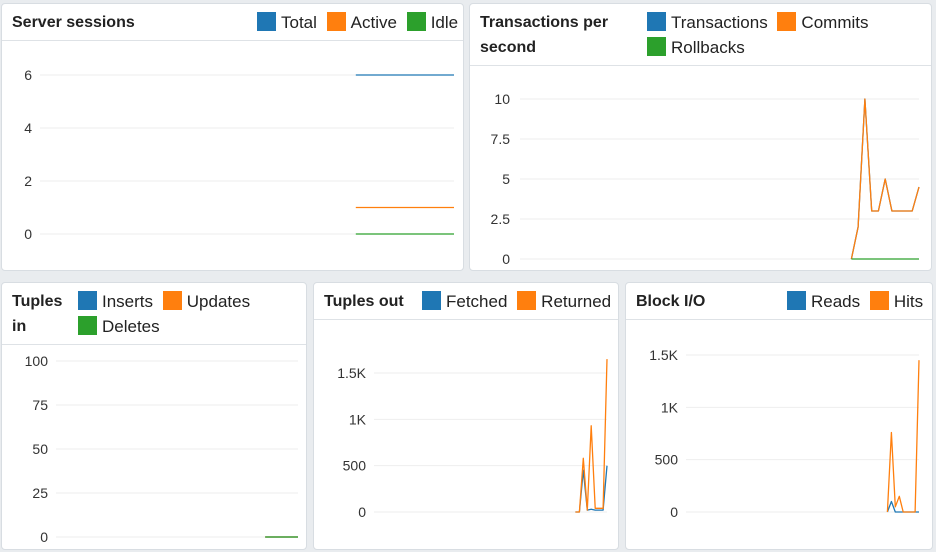 The height and width of the screenshot is (552, 936). Describe the element at coordinates (591, 436) in the screenshot. I see `series-line-returned` at that location.